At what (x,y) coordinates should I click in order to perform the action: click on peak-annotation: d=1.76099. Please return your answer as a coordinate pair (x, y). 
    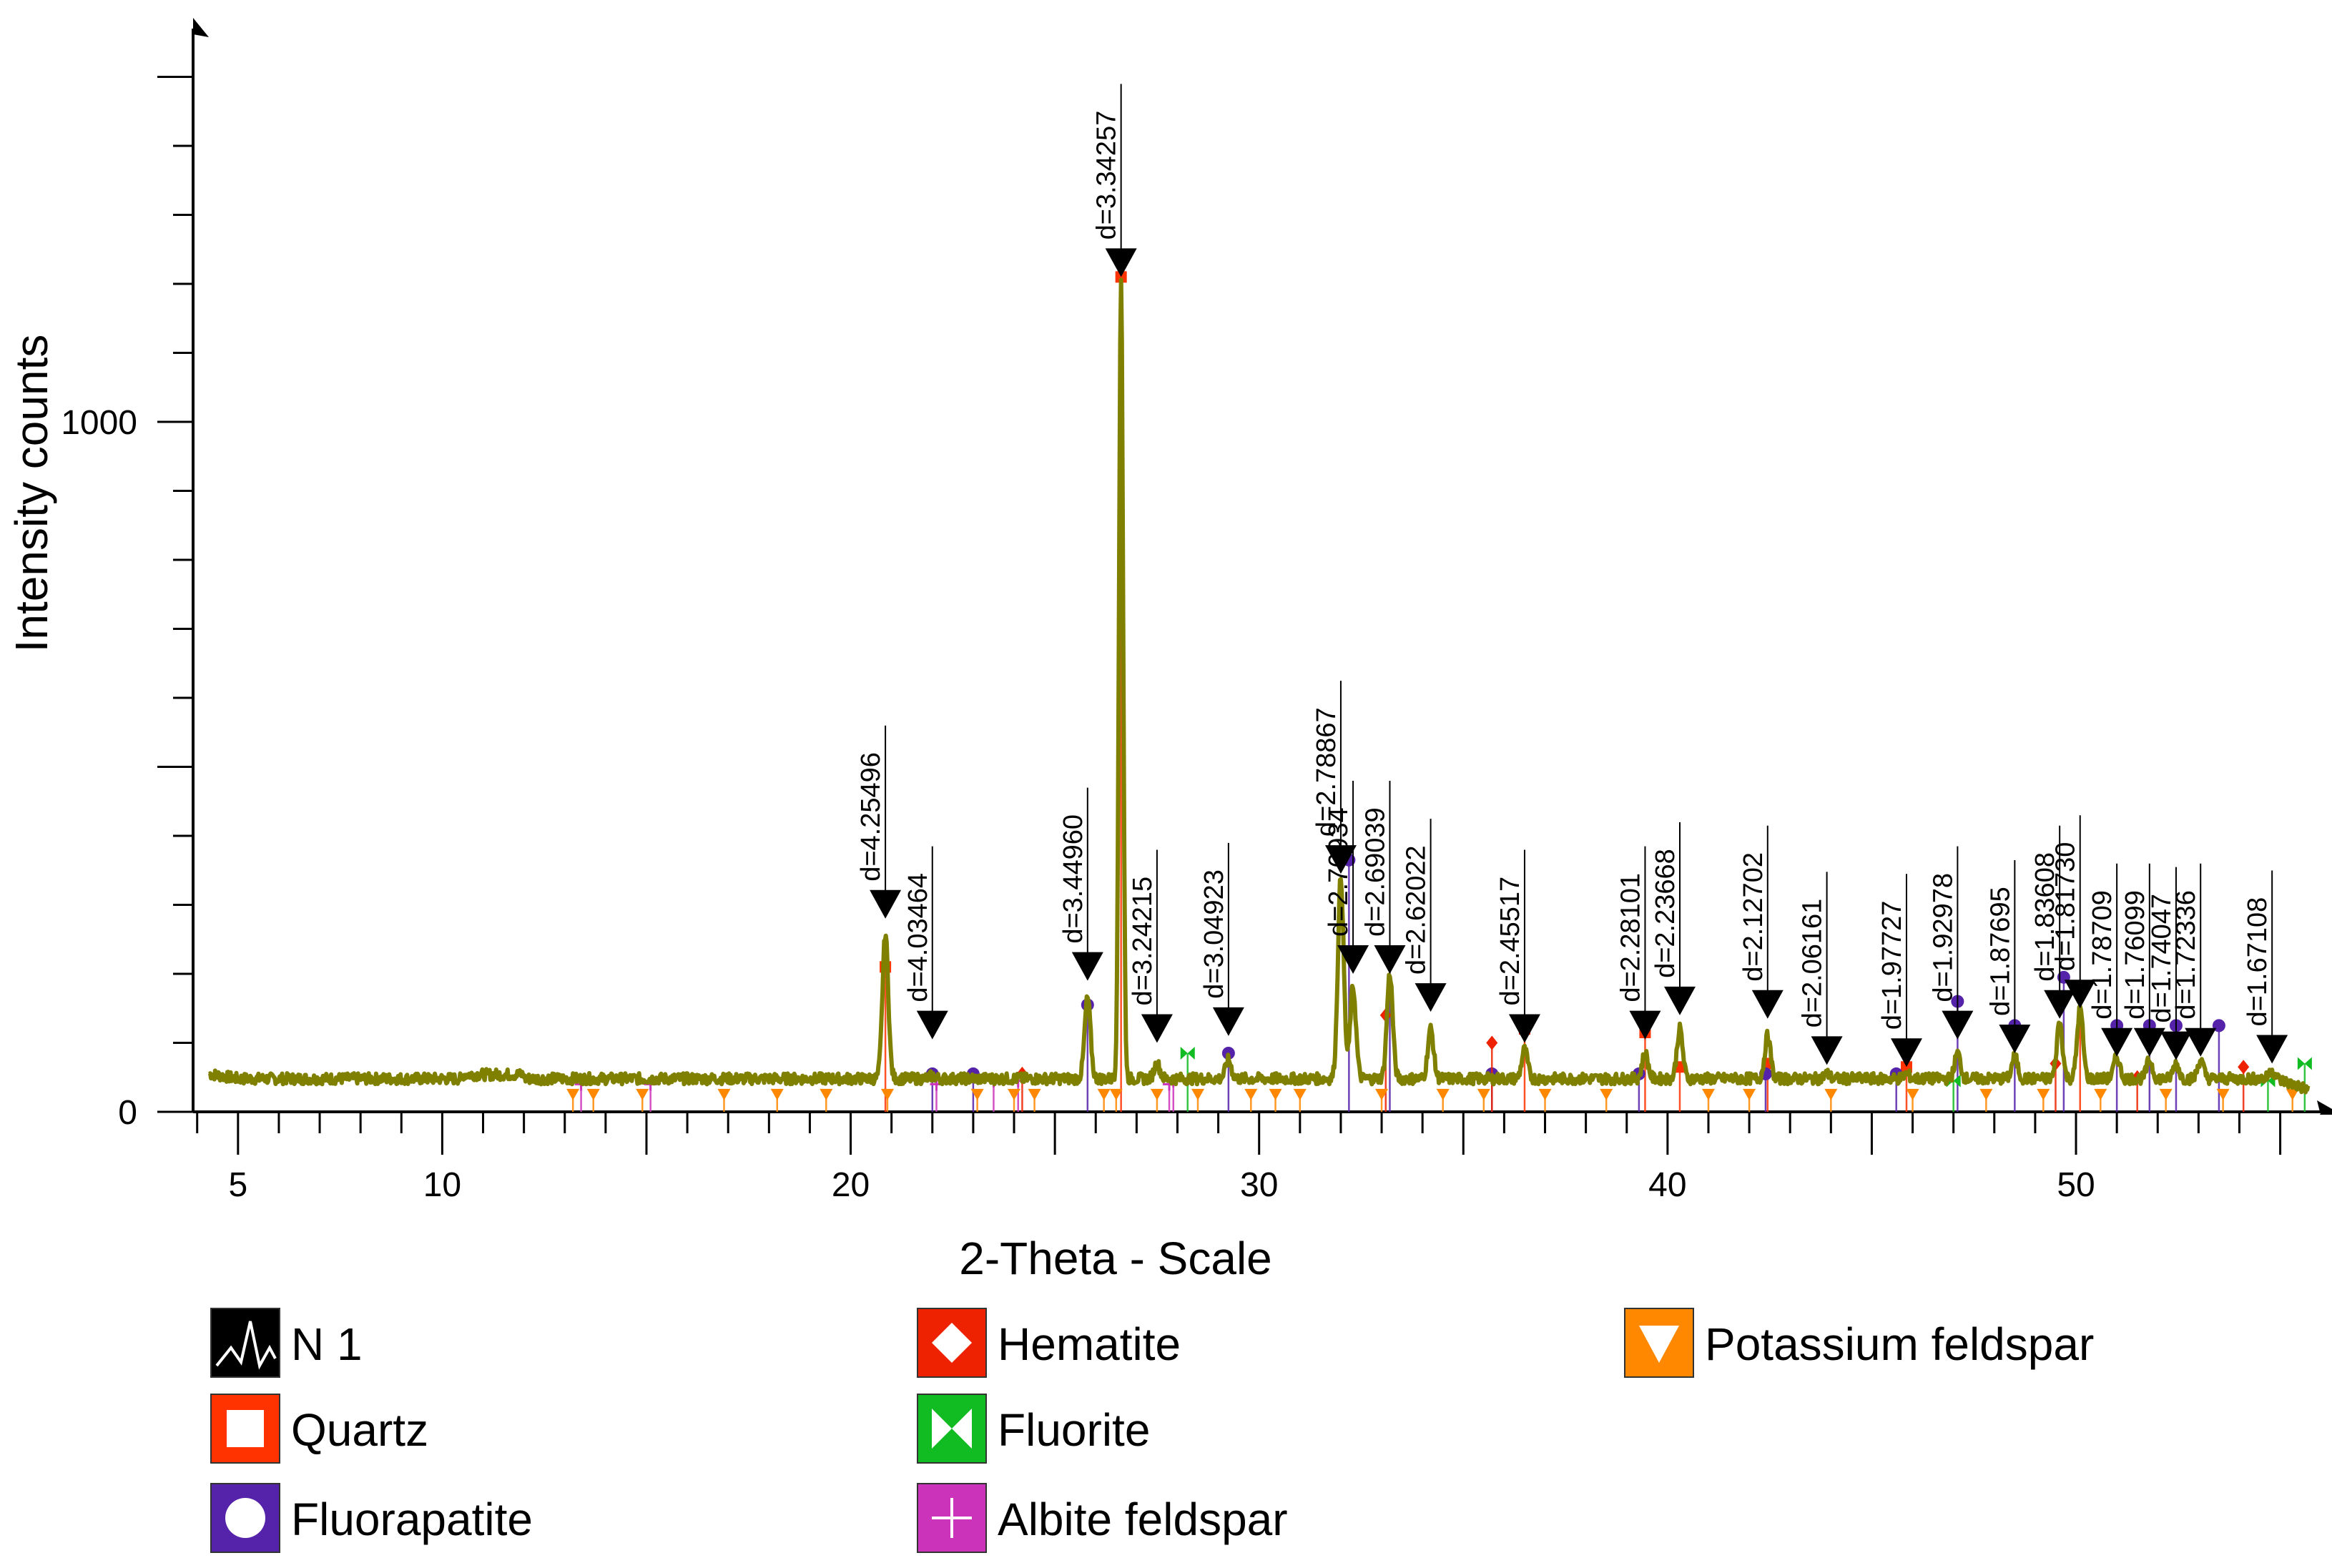
    Looking at the image, I should click on (2142, 960).